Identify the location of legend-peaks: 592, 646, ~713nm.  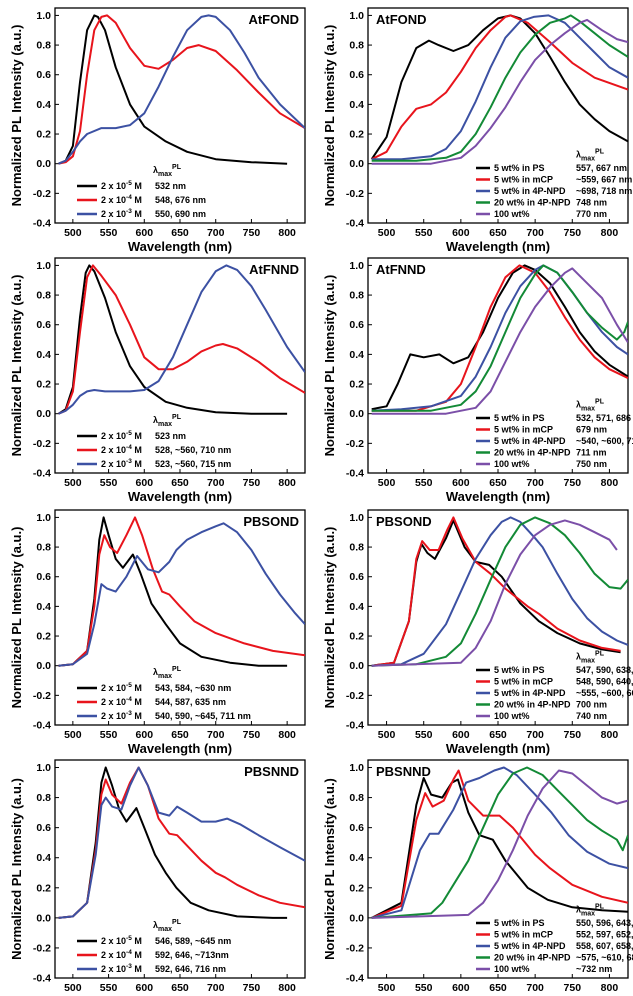
(192, 955).